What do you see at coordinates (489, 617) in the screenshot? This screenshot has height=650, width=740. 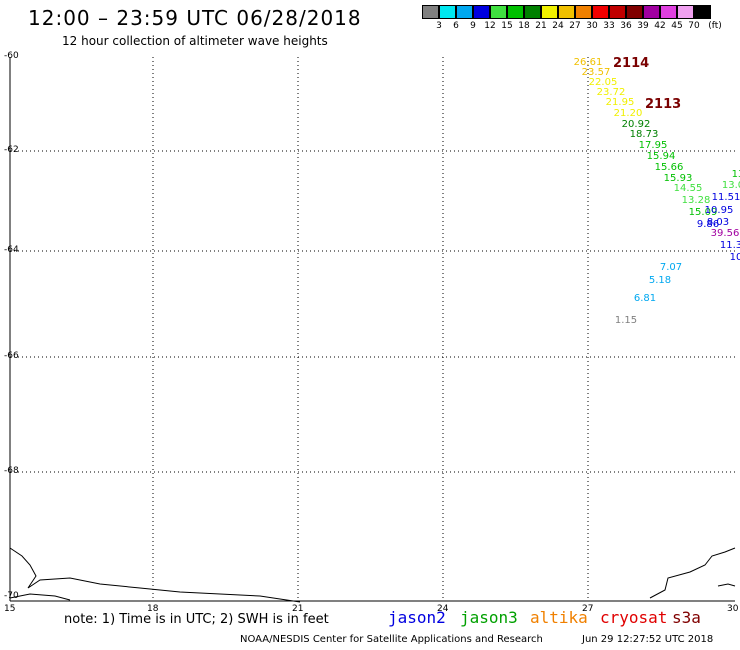 I see `mission-legend-item: jason3` at bounding box center [489, 617].